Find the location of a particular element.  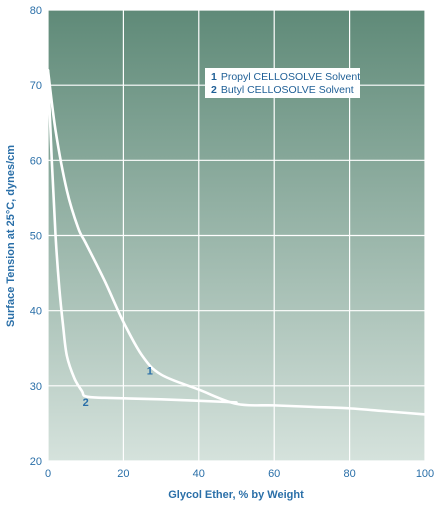

x-tick-label: 0 is located at coordinates (48, 474).